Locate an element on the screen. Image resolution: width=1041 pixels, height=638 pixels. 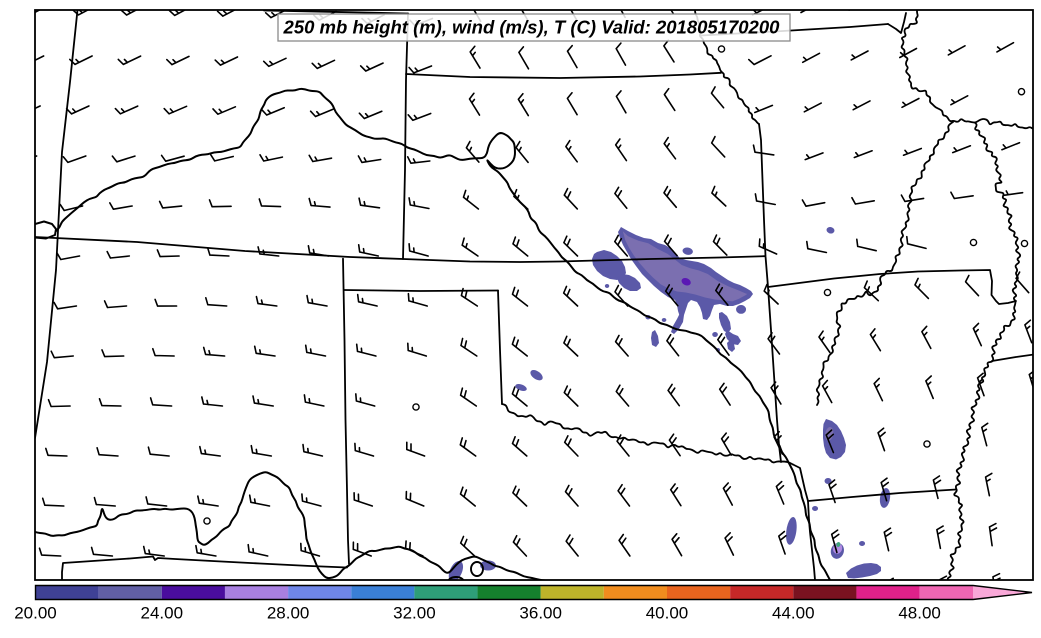
svg-text: 44.00 is located at coordinates (793, 613).